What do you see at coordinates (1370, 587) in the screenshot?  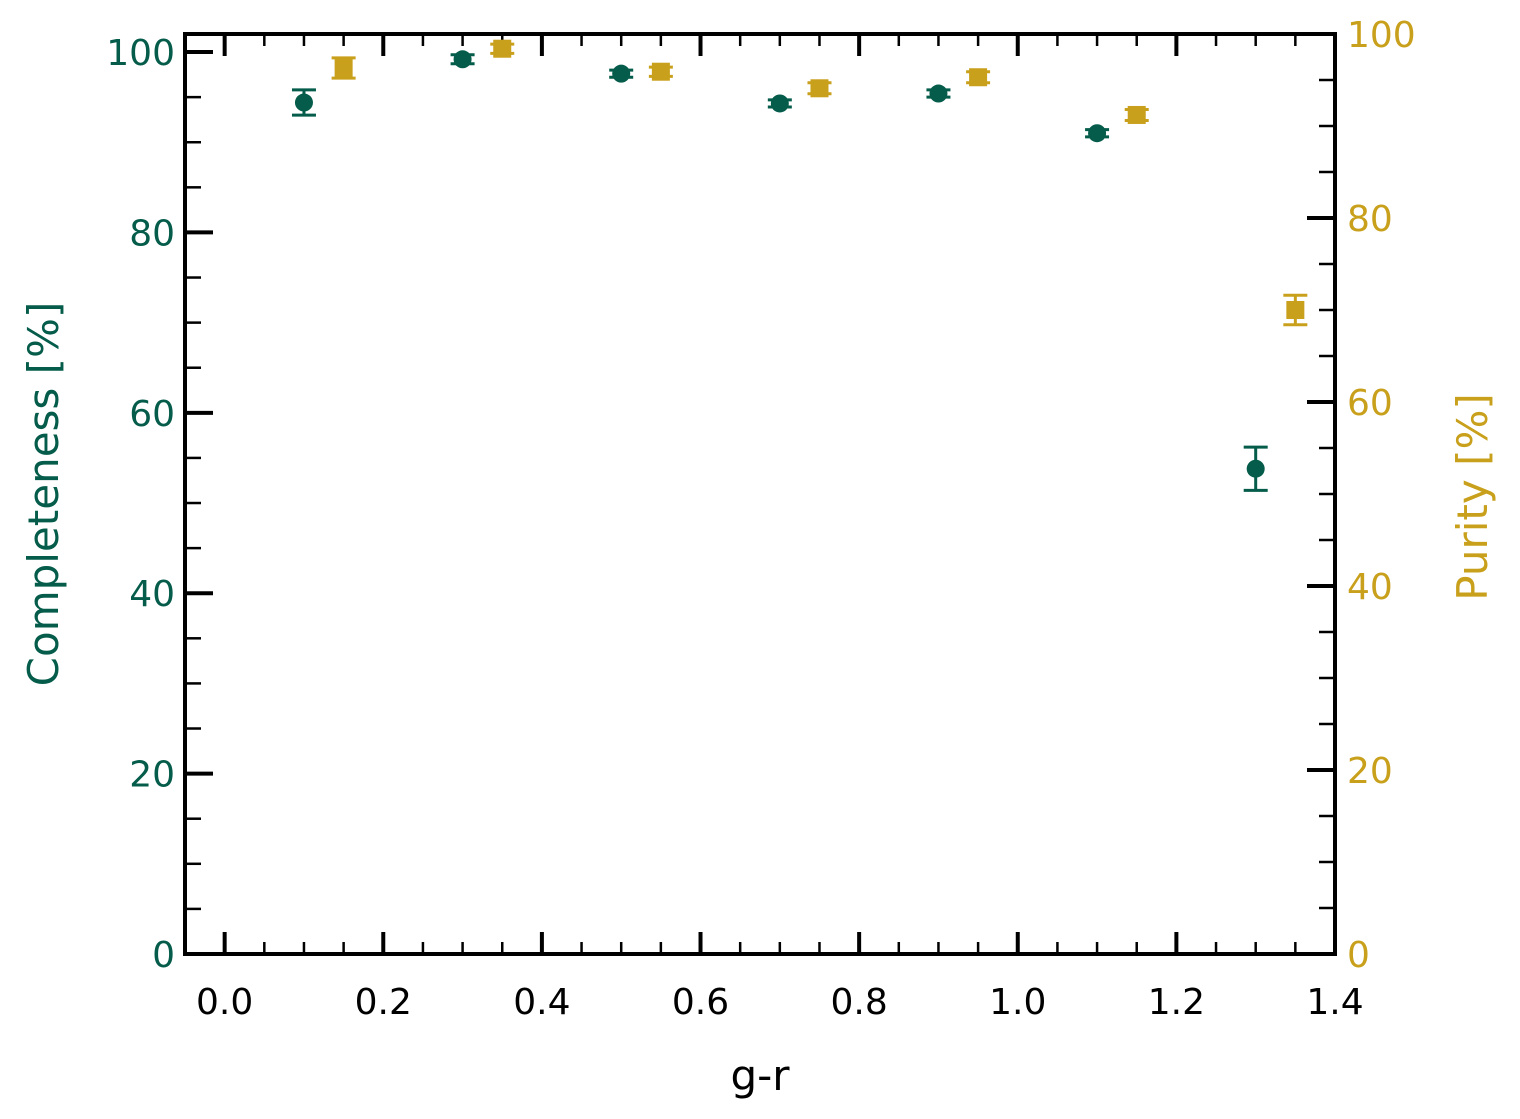 I see `y-right-tick-label: 40` at bounding box center [1370, 587].